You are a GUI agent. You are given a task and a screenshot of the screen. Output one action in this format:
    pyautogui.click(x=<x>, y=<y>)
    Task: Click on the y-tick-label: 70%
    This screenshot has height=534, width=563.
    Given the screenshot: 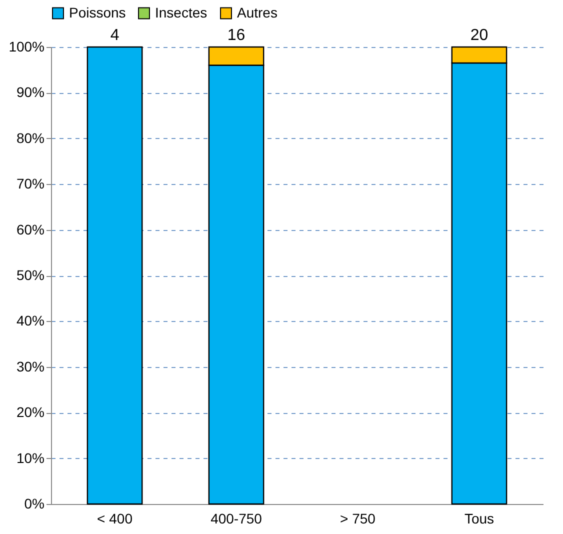 What is the action you would take?
    pyautogui.click(x=30, y=184)
    